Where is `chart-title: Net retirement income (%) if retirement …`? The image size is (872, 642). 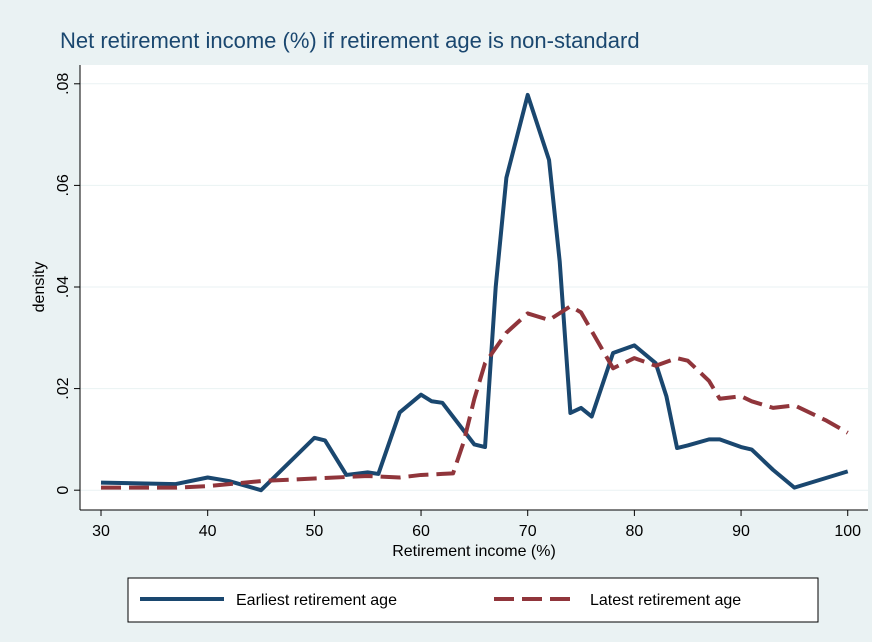 chart-title: Net retirement income (%) if retirement … is located at coordinates (350, 40).